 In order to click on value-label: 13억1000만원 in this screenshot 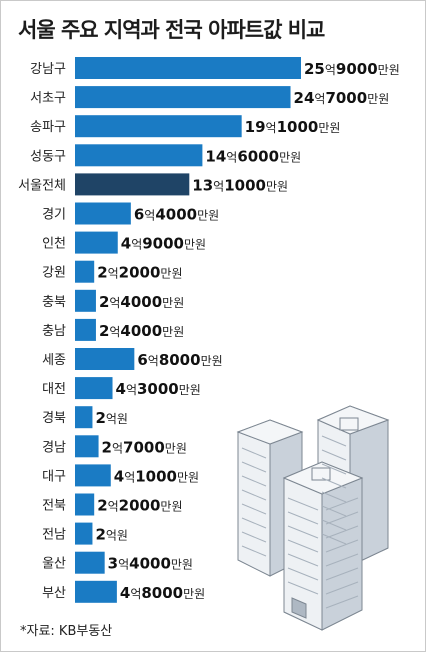, I will do `click(240, 185)`.